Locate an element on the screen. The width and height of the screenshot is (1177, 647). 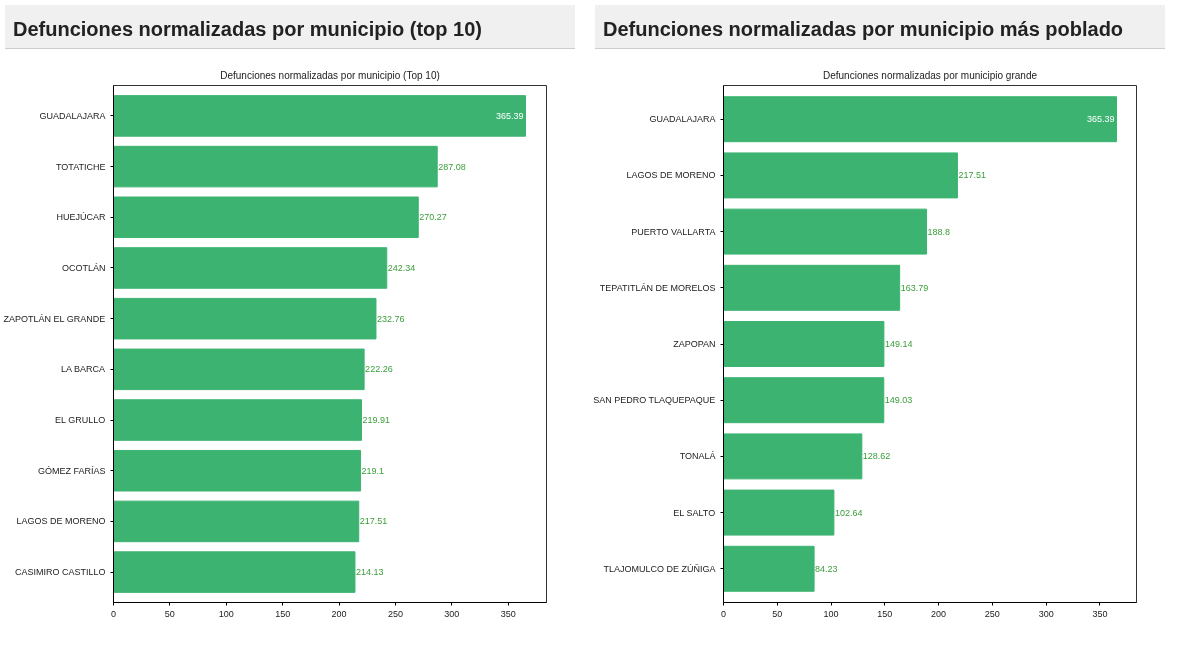
data-label: 287.08 is located at coordinates (452, 166).